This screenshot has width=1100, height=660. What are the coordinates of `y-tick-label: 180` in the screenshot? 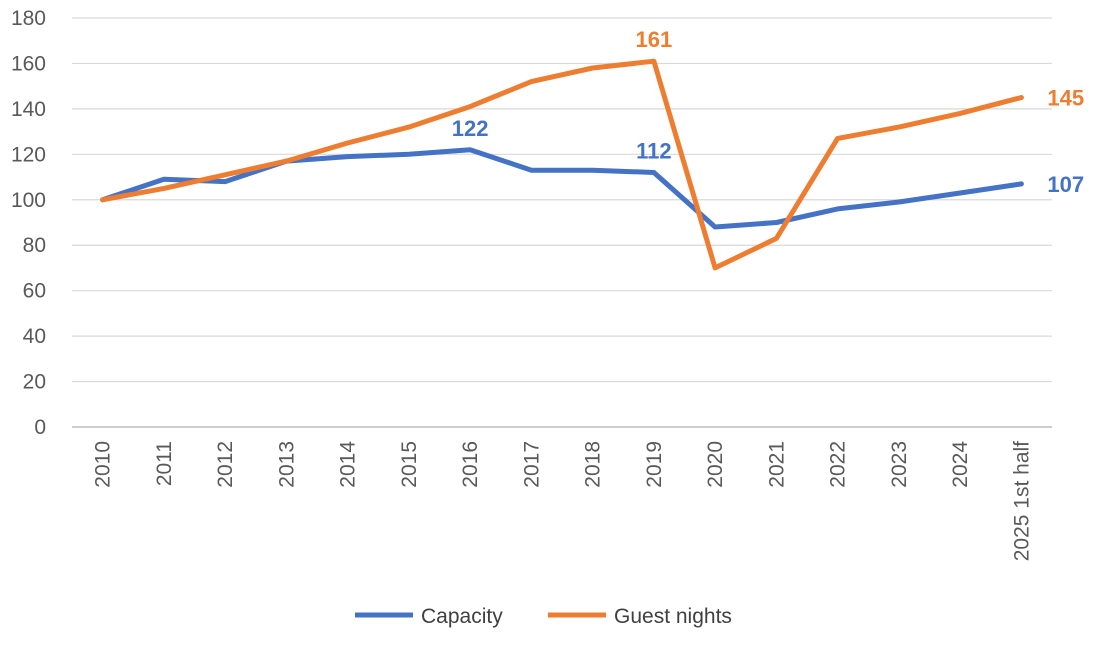 It's located at (28, 18).